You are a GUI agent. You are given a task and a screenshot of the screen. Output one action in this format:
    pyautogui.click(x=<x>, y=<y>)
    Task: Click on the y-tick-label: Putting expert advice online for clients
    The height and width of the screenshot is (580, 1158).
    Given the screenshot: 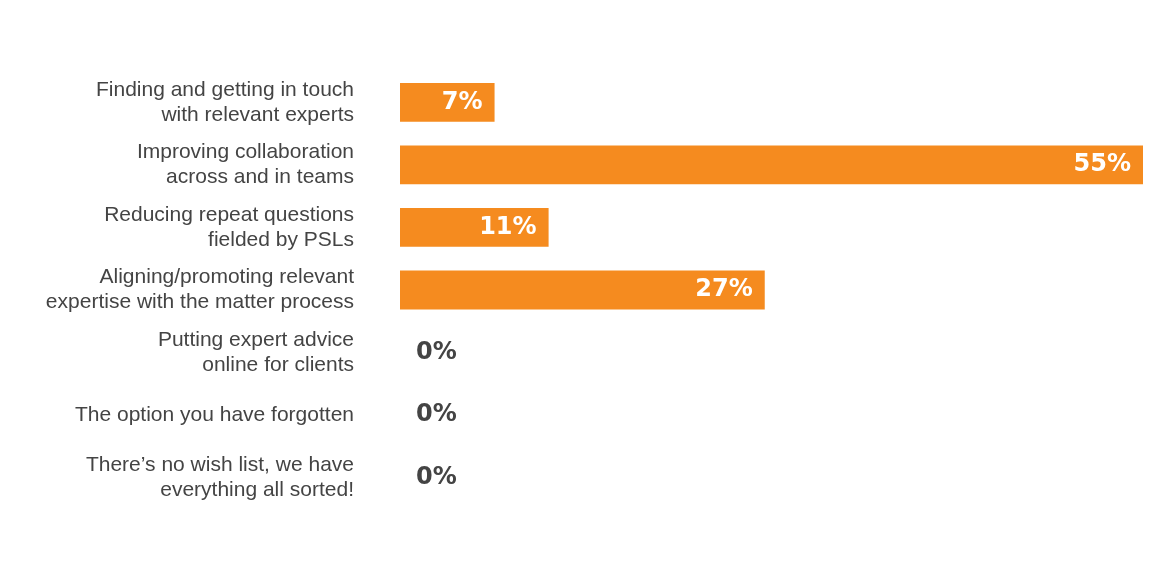 What is the action you would take?
    pyautogui.click(x=255, y=350)
    